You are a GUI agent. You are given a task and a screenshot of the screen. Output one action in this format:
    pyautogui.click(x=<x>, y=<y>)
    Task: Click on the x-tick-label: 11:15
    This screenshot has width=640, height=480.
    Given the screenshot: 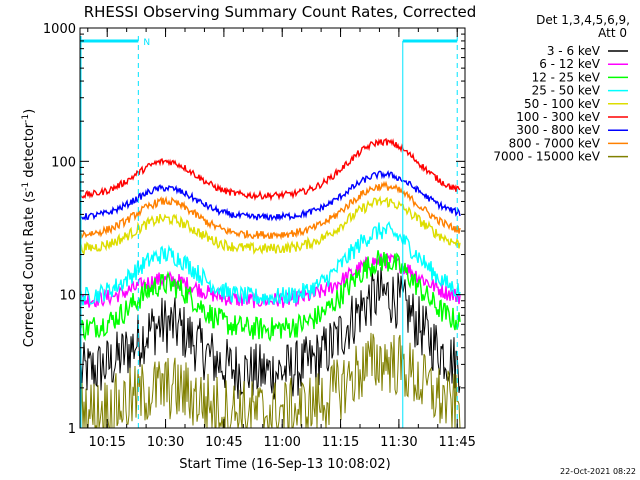 What is the action you would take?
    pyautogui.click(x=340, y=442)
    